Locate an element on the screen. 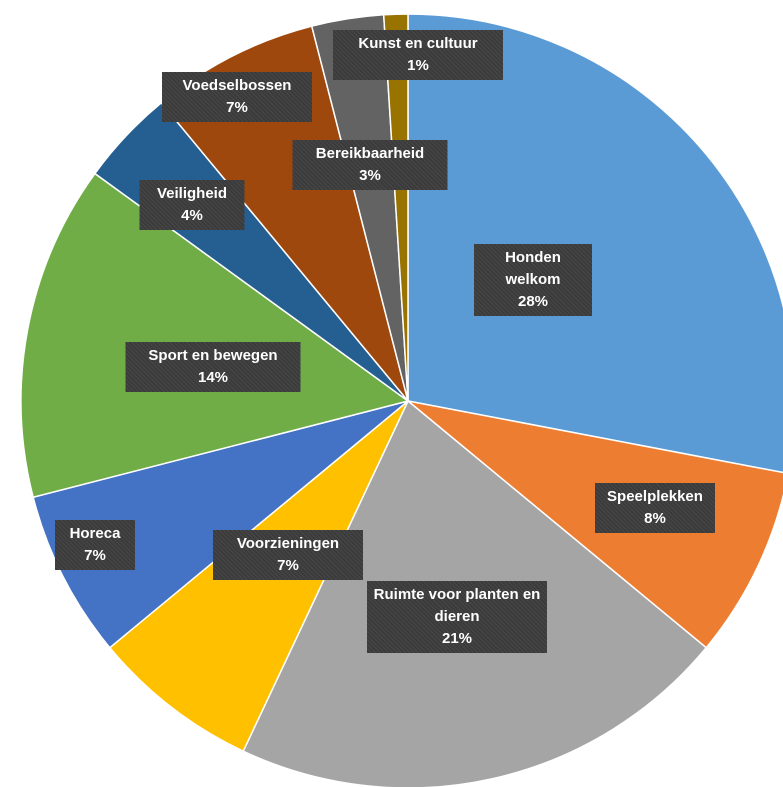 The width and height of the screenshot is (783, 787). data-label: Kunst en cultuur 1% is located at coordinates (418, 55).